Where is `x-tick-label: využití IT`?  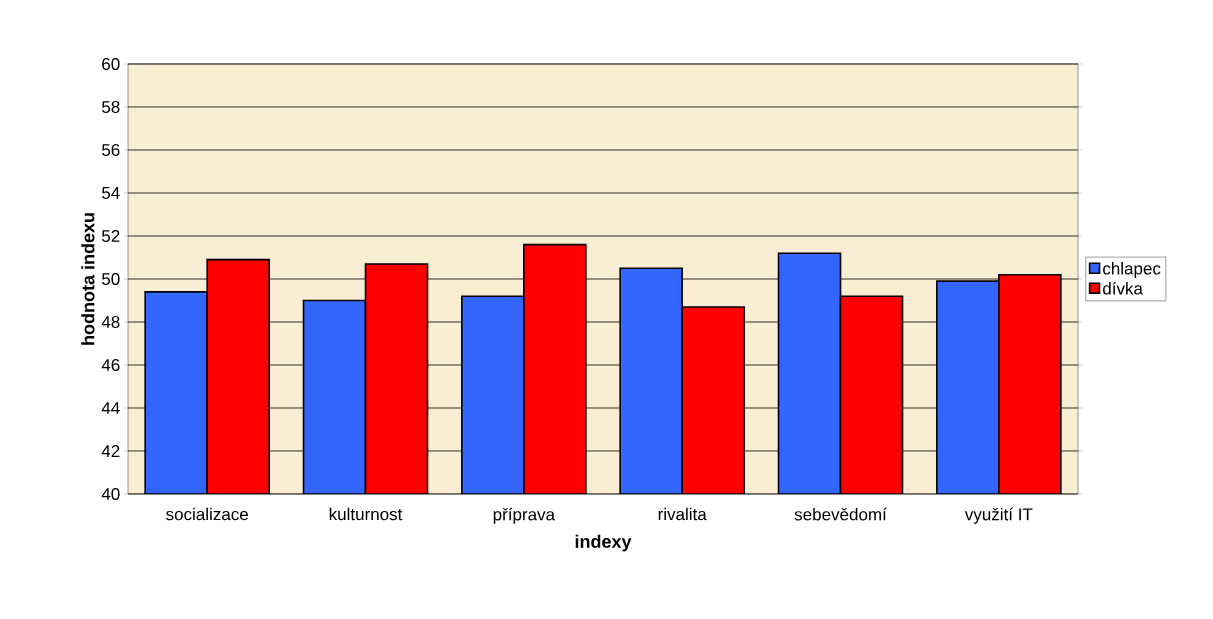 x-tick-label: využití IT is located at coordinates (998, 515).